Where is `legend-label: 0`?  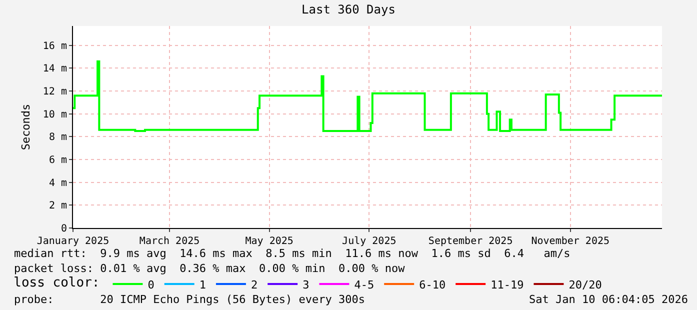 legend-label: 0 is located at coordinates (151, 285).